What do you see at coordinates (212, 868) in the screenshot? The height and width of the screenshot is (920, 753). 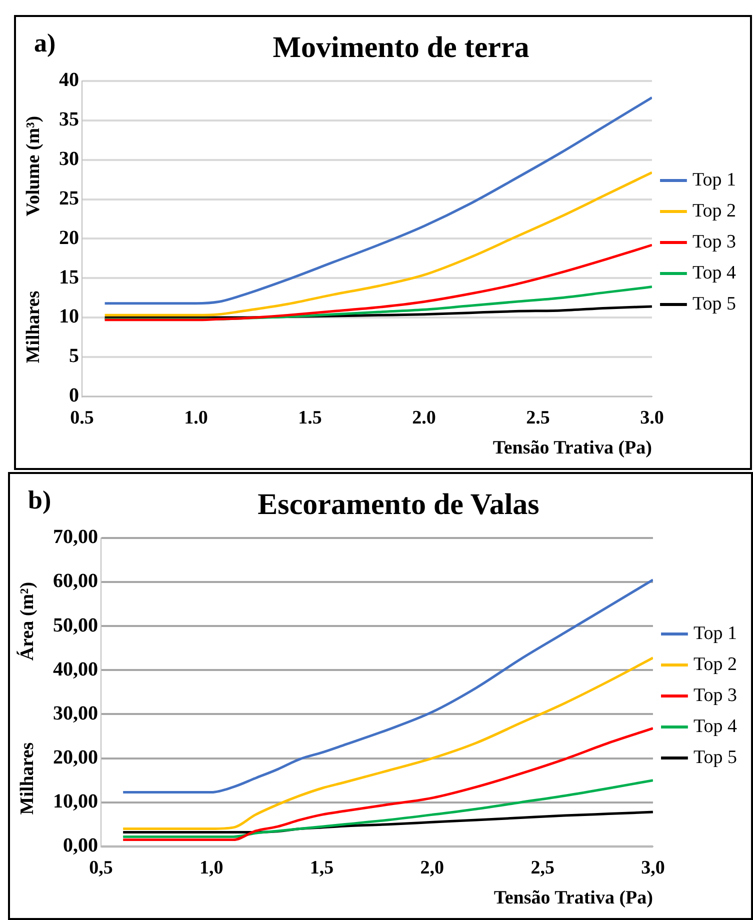 I see `x-tick-label: 1,0` at bounding box center [212, 868].